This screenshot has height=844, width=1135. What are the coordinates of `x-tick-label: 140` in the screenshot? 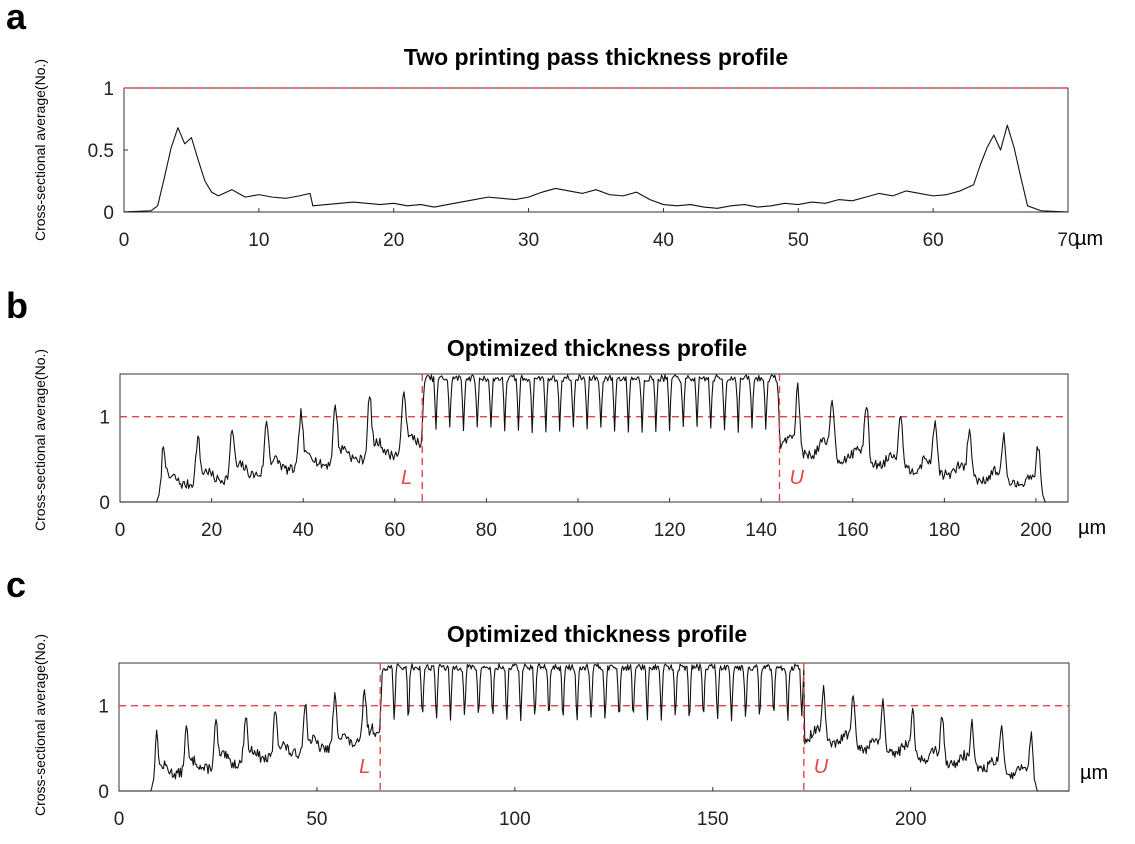 It's located at (761, 530).